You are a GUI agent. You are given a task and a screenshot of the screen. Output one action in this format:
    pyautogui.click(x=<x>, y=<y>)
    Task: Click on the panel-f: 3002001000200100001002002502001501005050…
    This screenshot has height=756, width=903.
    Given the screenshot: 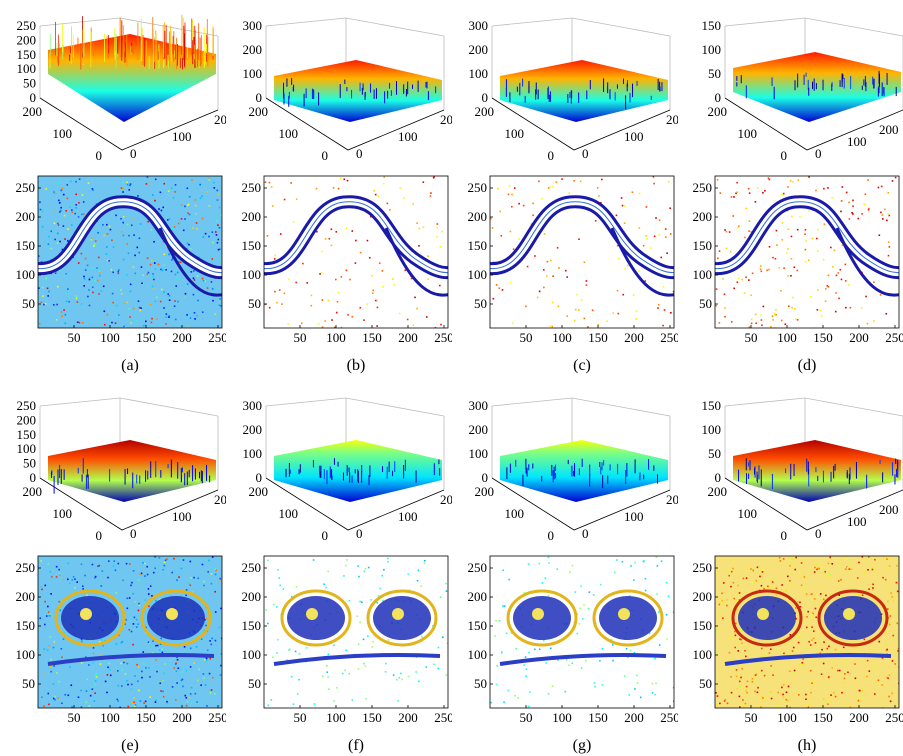 What is the action you would take?
    pyautogui.click(x=339, y=568)
    